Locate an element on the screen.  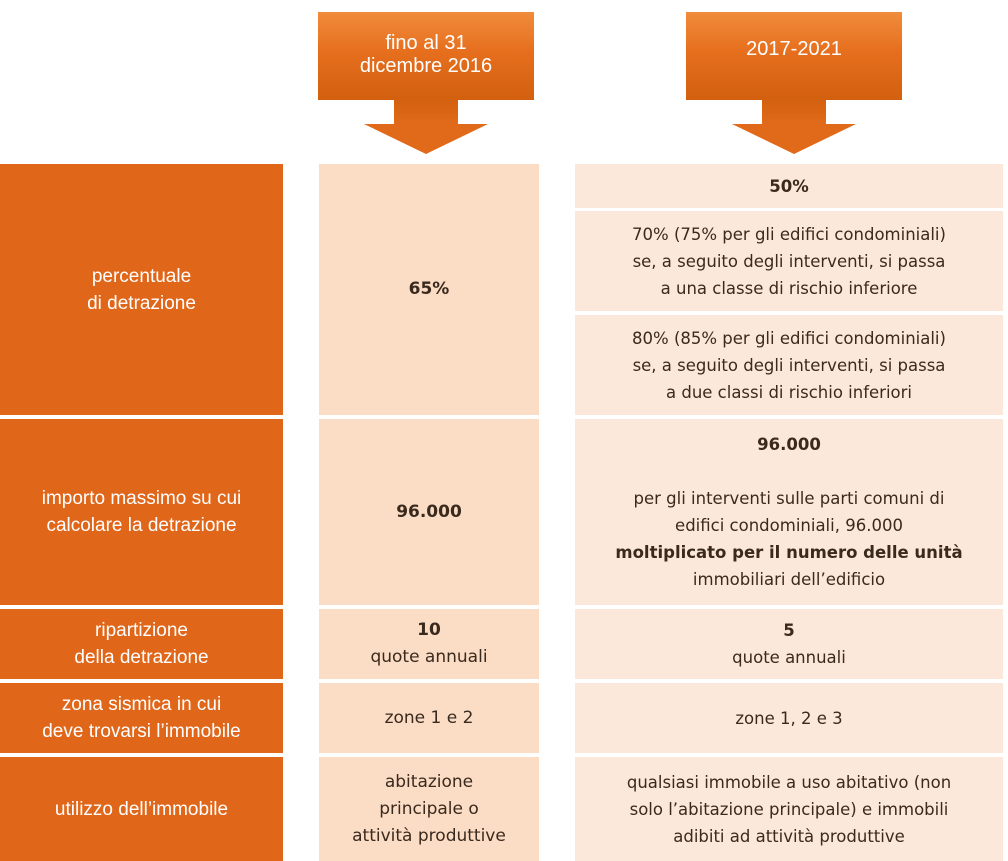
label-line: calcolare la detrazione is located at coordinates (141, 525).